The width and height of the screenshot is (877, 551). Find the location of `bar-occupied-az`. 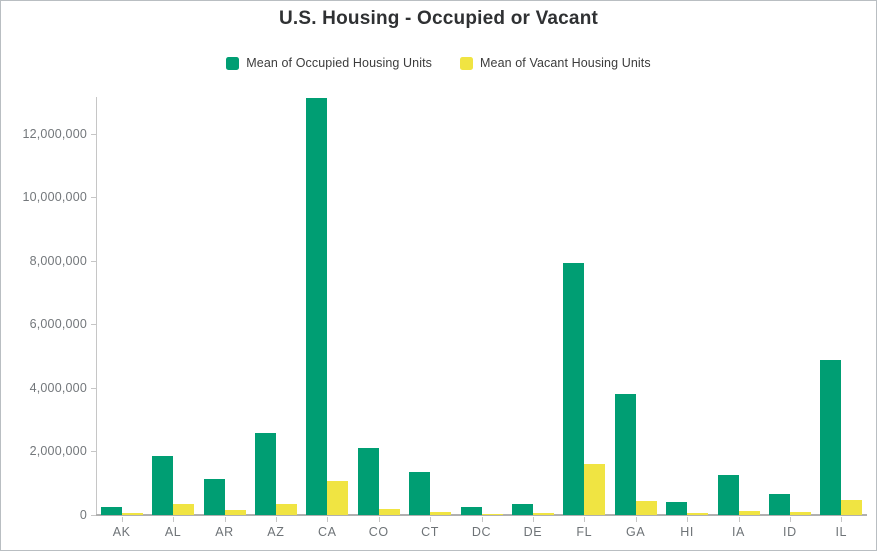

bar-occupied-az is located at coordinates (265, 474).